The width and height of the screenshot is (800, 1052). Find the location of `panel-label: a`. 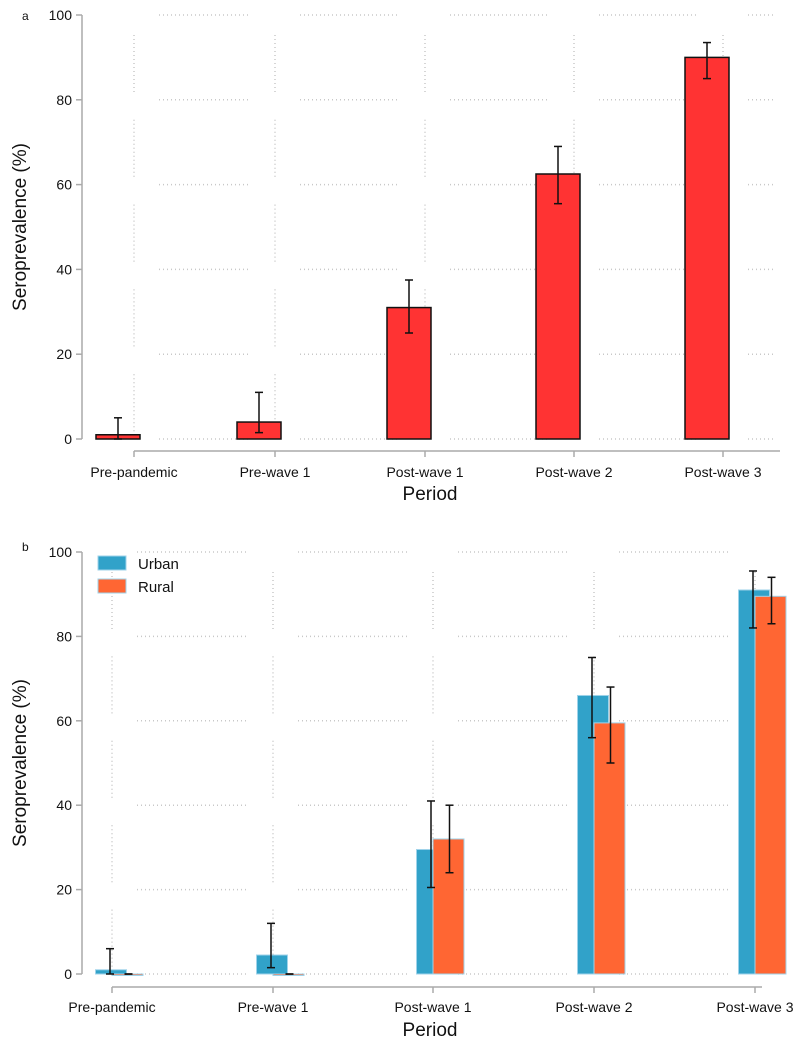

panel-label: a is located at coordinates (25, 16).